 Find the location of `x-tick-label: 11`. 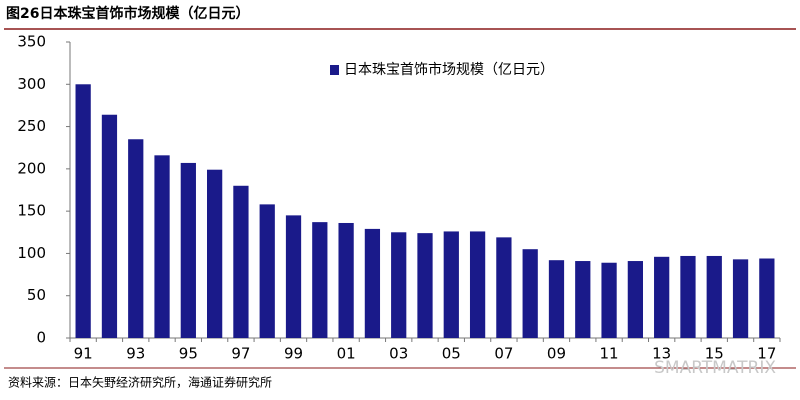

x-tick-label: 11 is located at coordinates (609, 354).